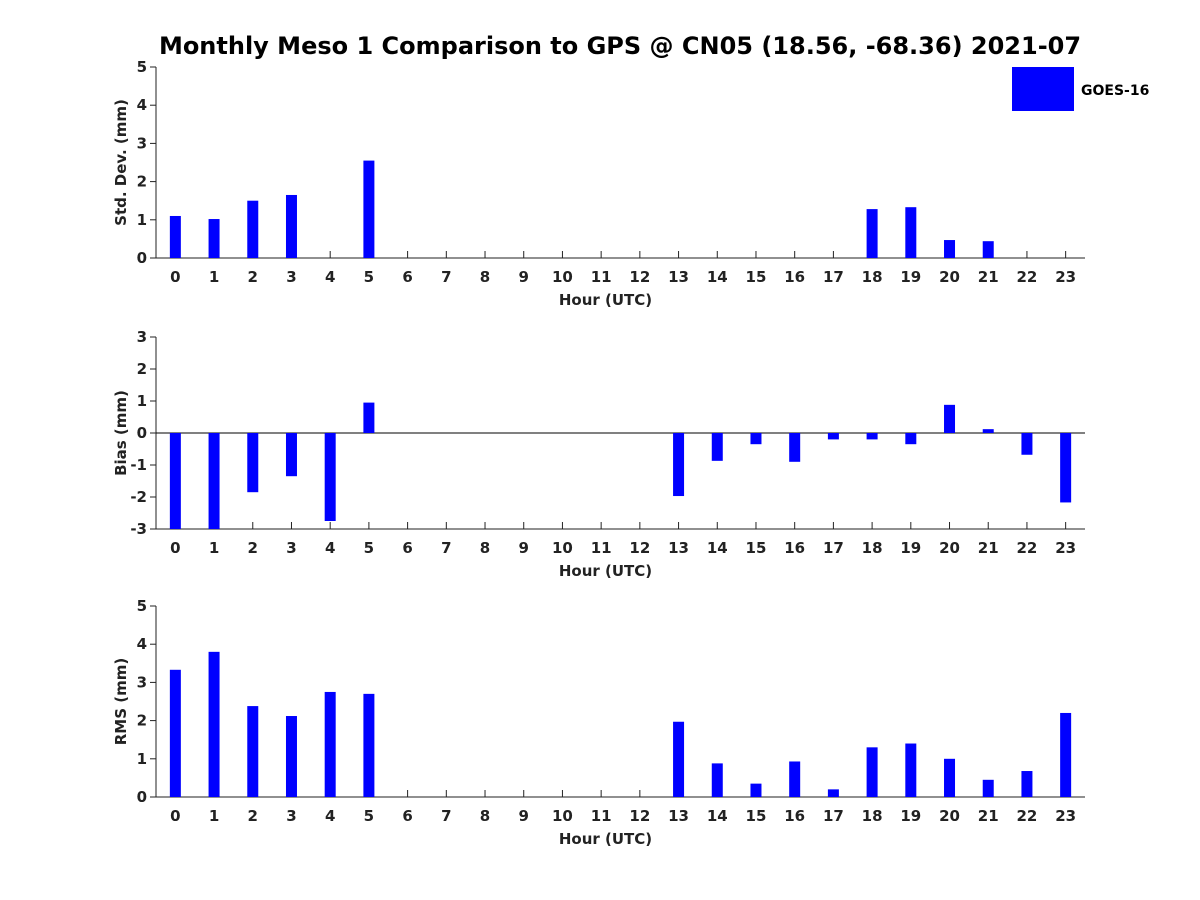  What do you see at coordinates (485, 816) in the screenshot?
I see `x-tick-label: 8` at bounding box center [485, 816].